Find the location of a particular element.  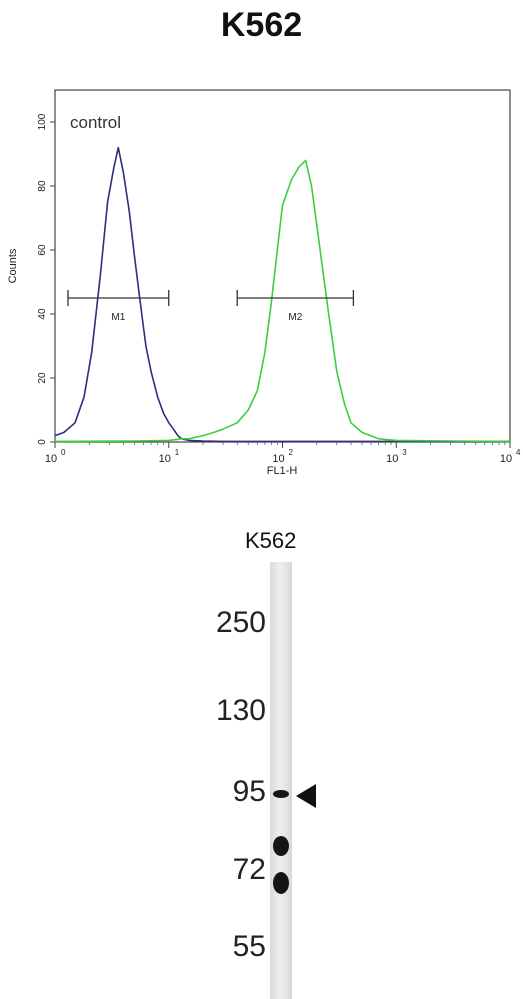

y-tick-label: 60 is located at coordinates (42, 250).